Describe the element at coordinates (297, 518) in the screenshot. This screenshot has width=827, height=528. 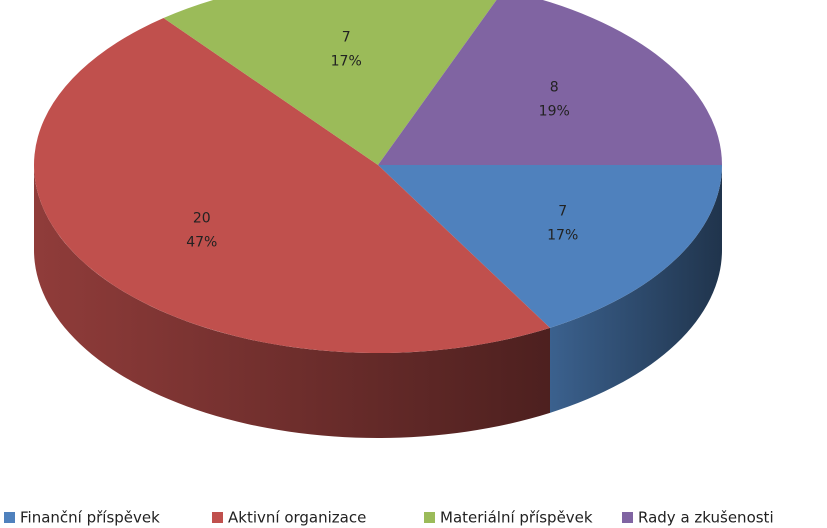
I see `legend-label: Aktivní organizace` at that location.